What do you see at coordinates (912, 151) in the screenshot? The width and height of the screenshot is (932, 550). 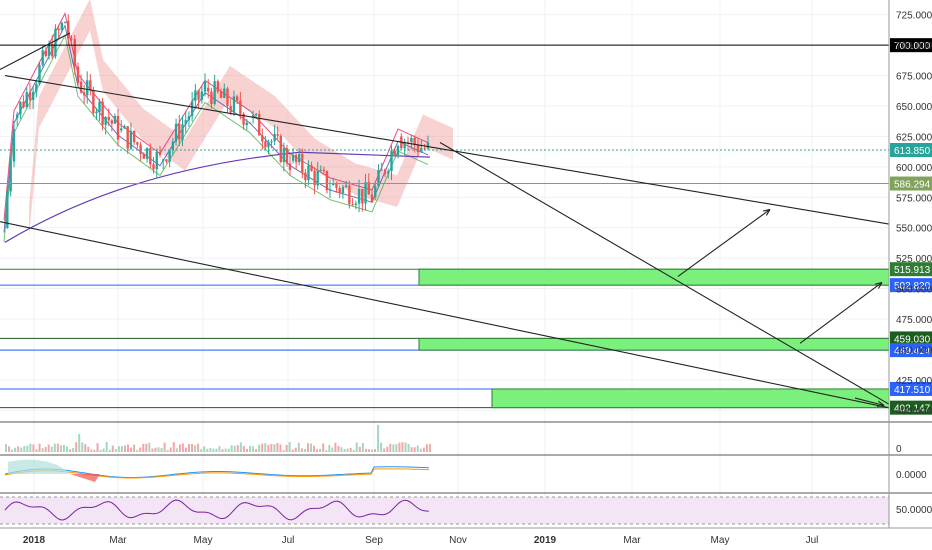 I see `price-tag-label: 613.850` at bounding box center [912, 151].